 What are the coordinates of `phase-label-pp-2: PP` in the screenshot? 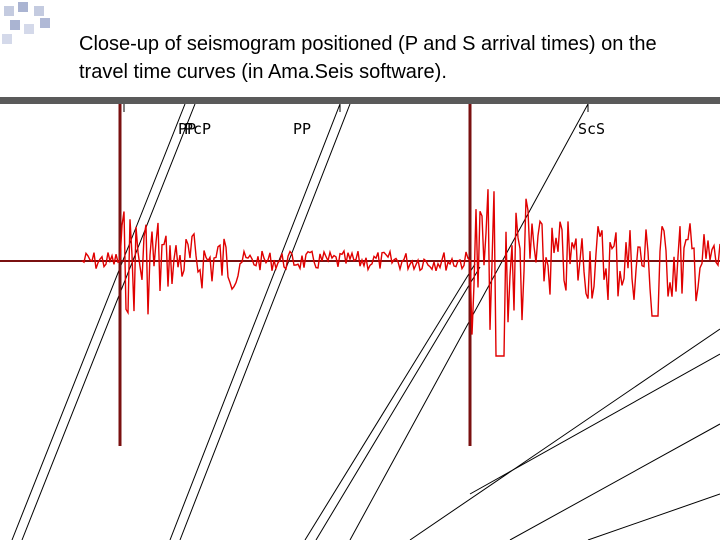 It's located at (302, 129).